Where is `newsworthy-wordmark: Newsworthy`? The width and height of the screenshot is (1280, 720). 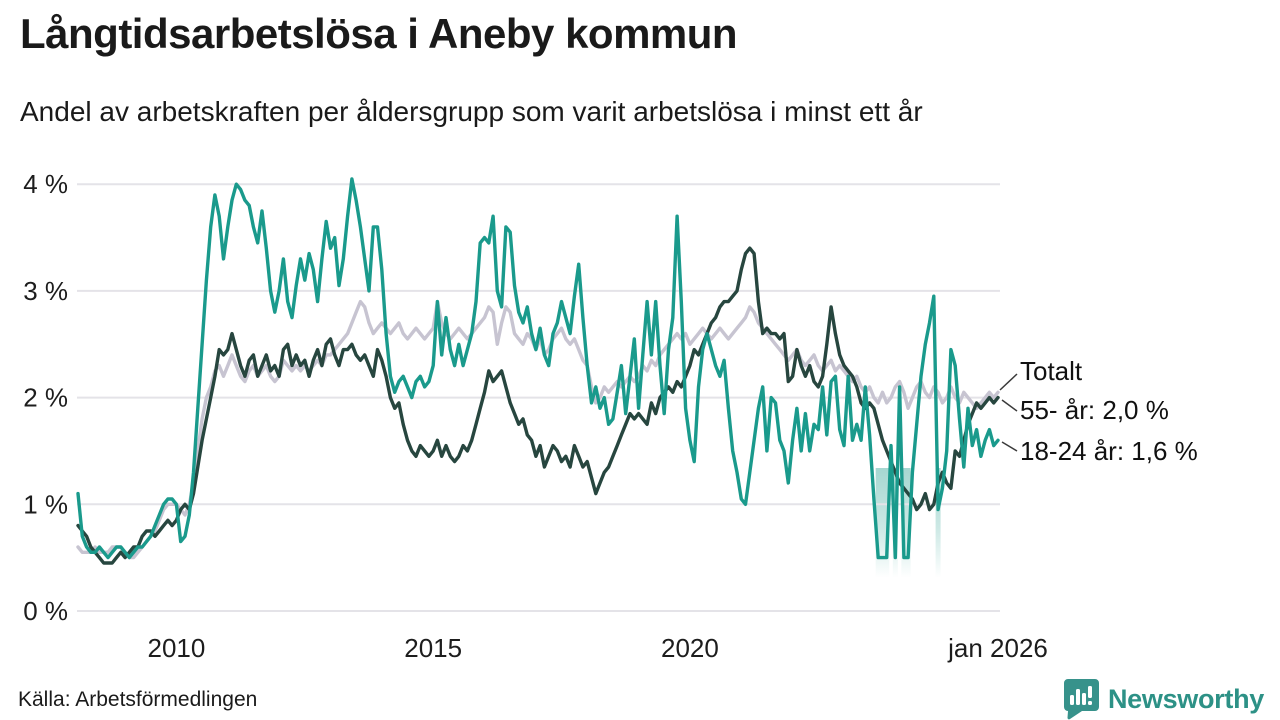
newsworthy-wordmark: Newsworthy is located at coordinates (1185, 698).